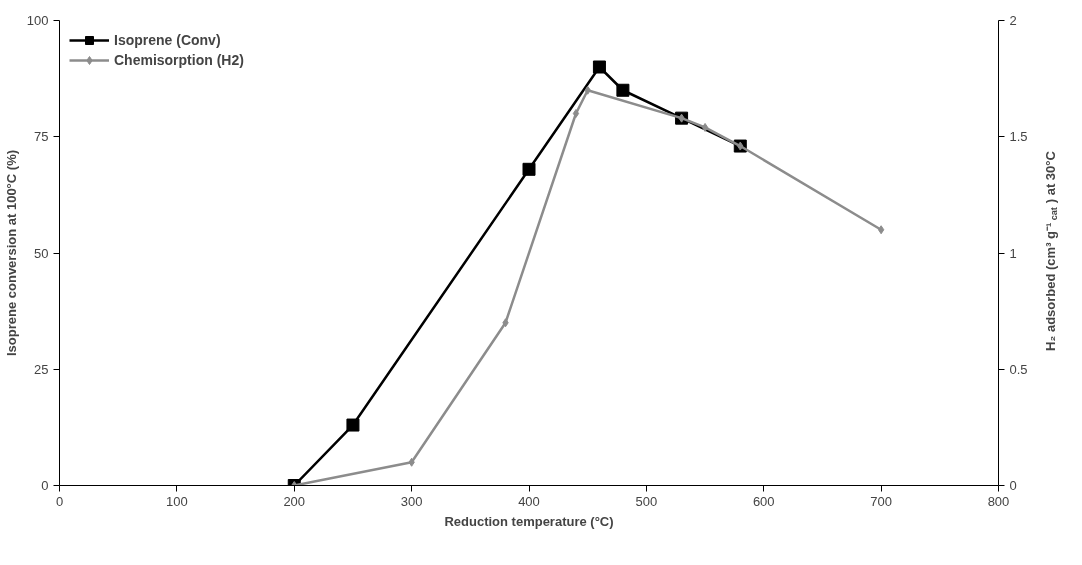 The width and height of the screenshot is (1082, 565). Describe the element at coordinates (1051, 250) in the screenshot. I see `y2-axis-title: H₂ adsorbed (cm³ g⁻¹cat) at 30°C` at that location.